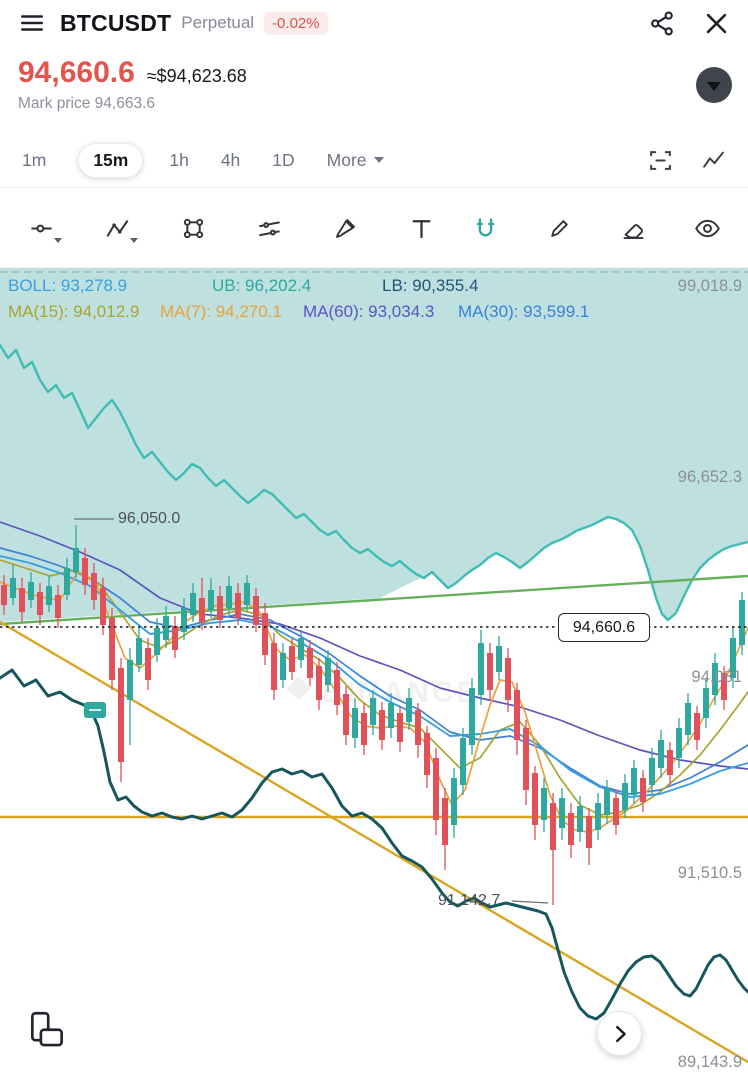 The width and height of the screenshot is (748, 1080). I want to click on price-block: 94,660.6 ≈$94,623.68, so click(132, 73).